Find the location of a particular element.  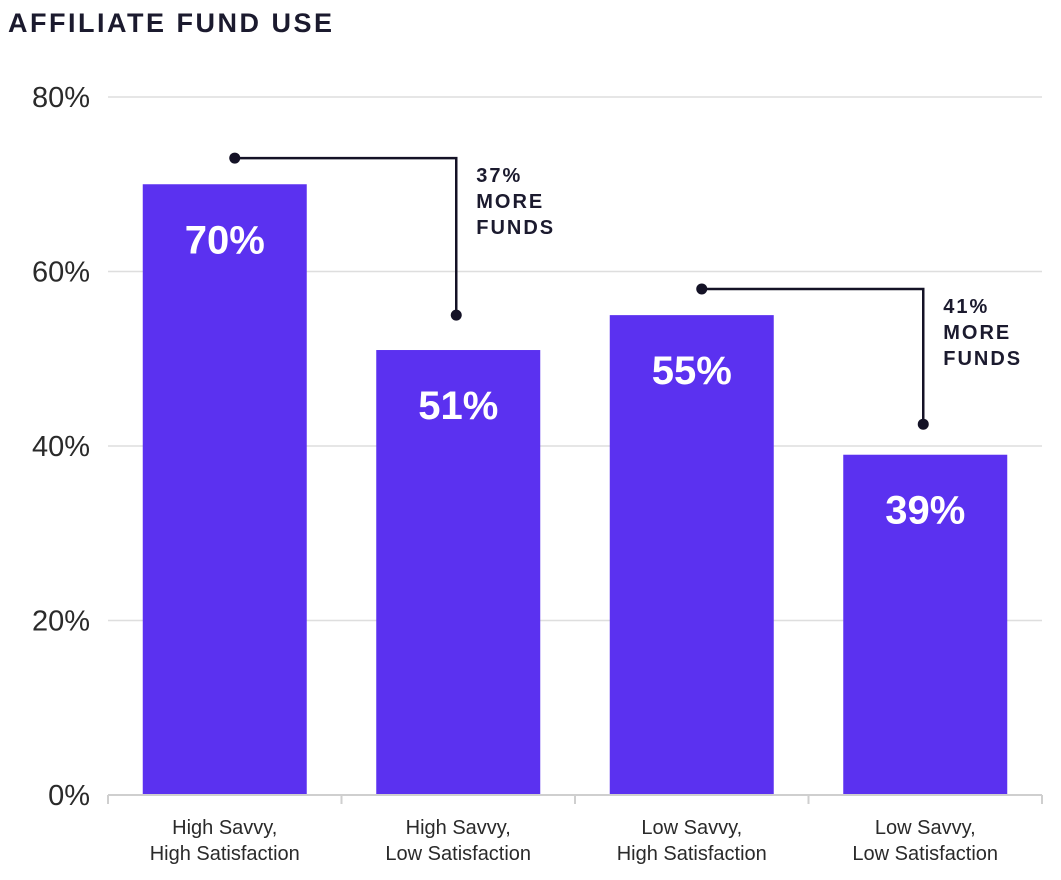

chart-title: AFFILIATE FUND USE is located at coordinates (171, 23).